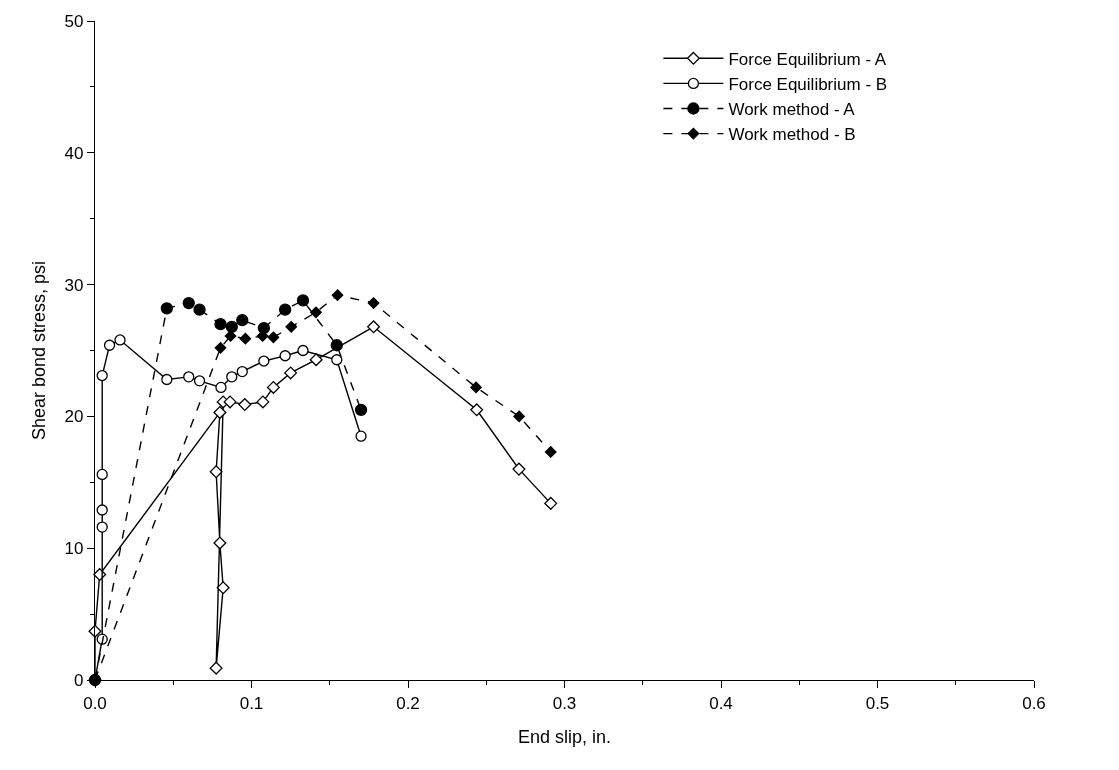 Image resolution: width=1119 pixels, height=770 pixels. I want to click on legend-label: Work method - B, so click(792, 135).